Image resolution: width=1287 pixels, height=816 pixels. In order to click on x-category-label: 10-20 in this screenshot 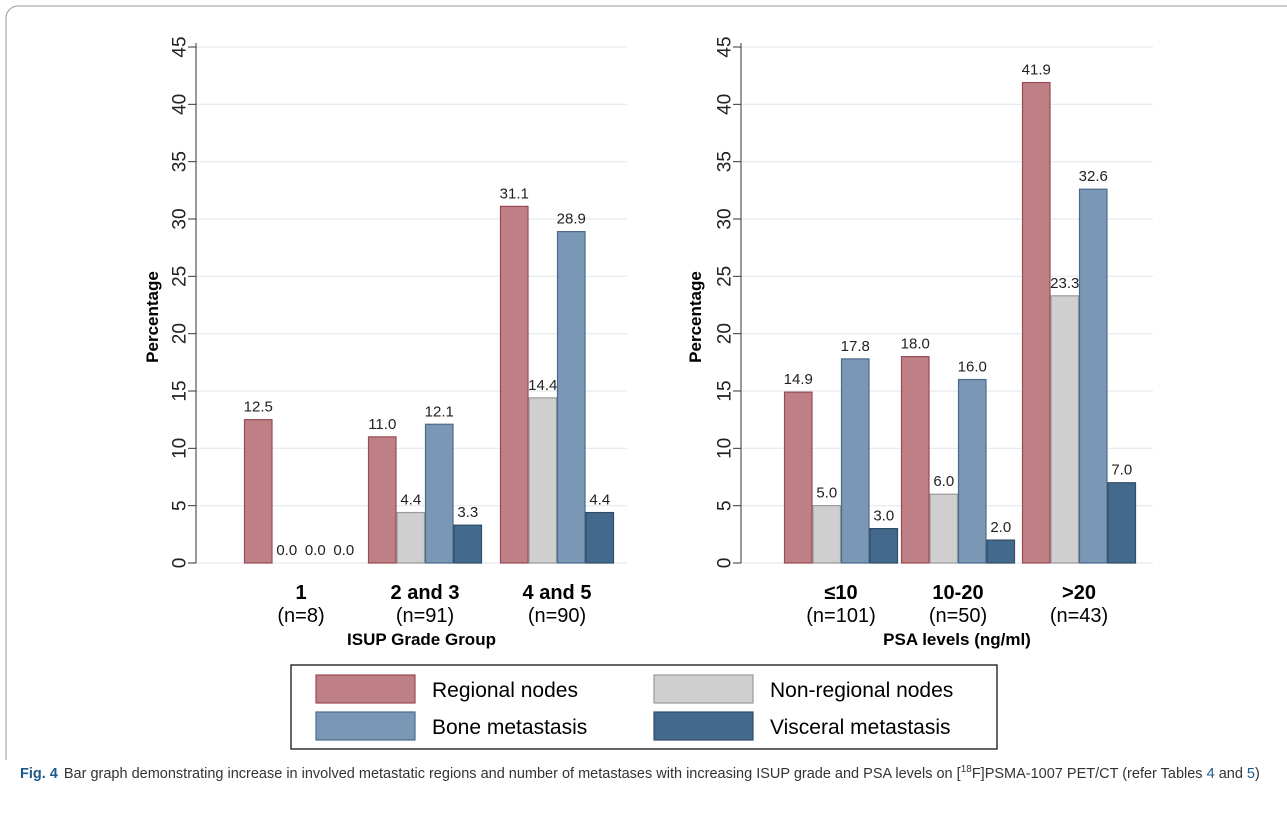, I will do `click(957, 593)`.